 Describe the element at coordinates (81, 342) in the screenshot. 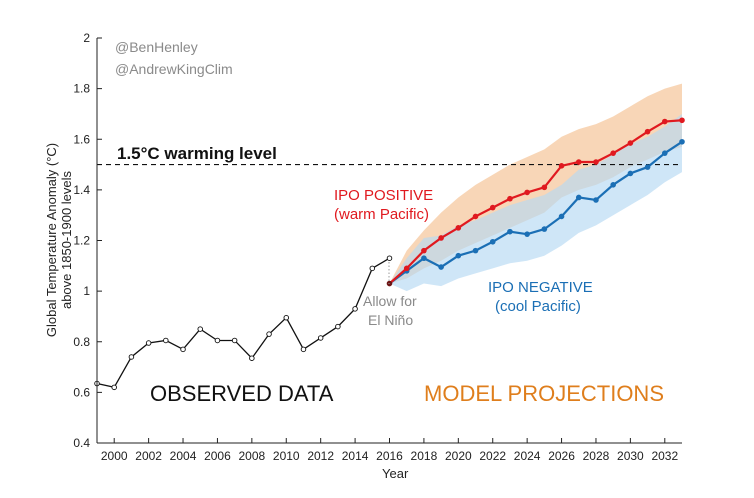

I see `y-tick-label: 0.8` at that location.